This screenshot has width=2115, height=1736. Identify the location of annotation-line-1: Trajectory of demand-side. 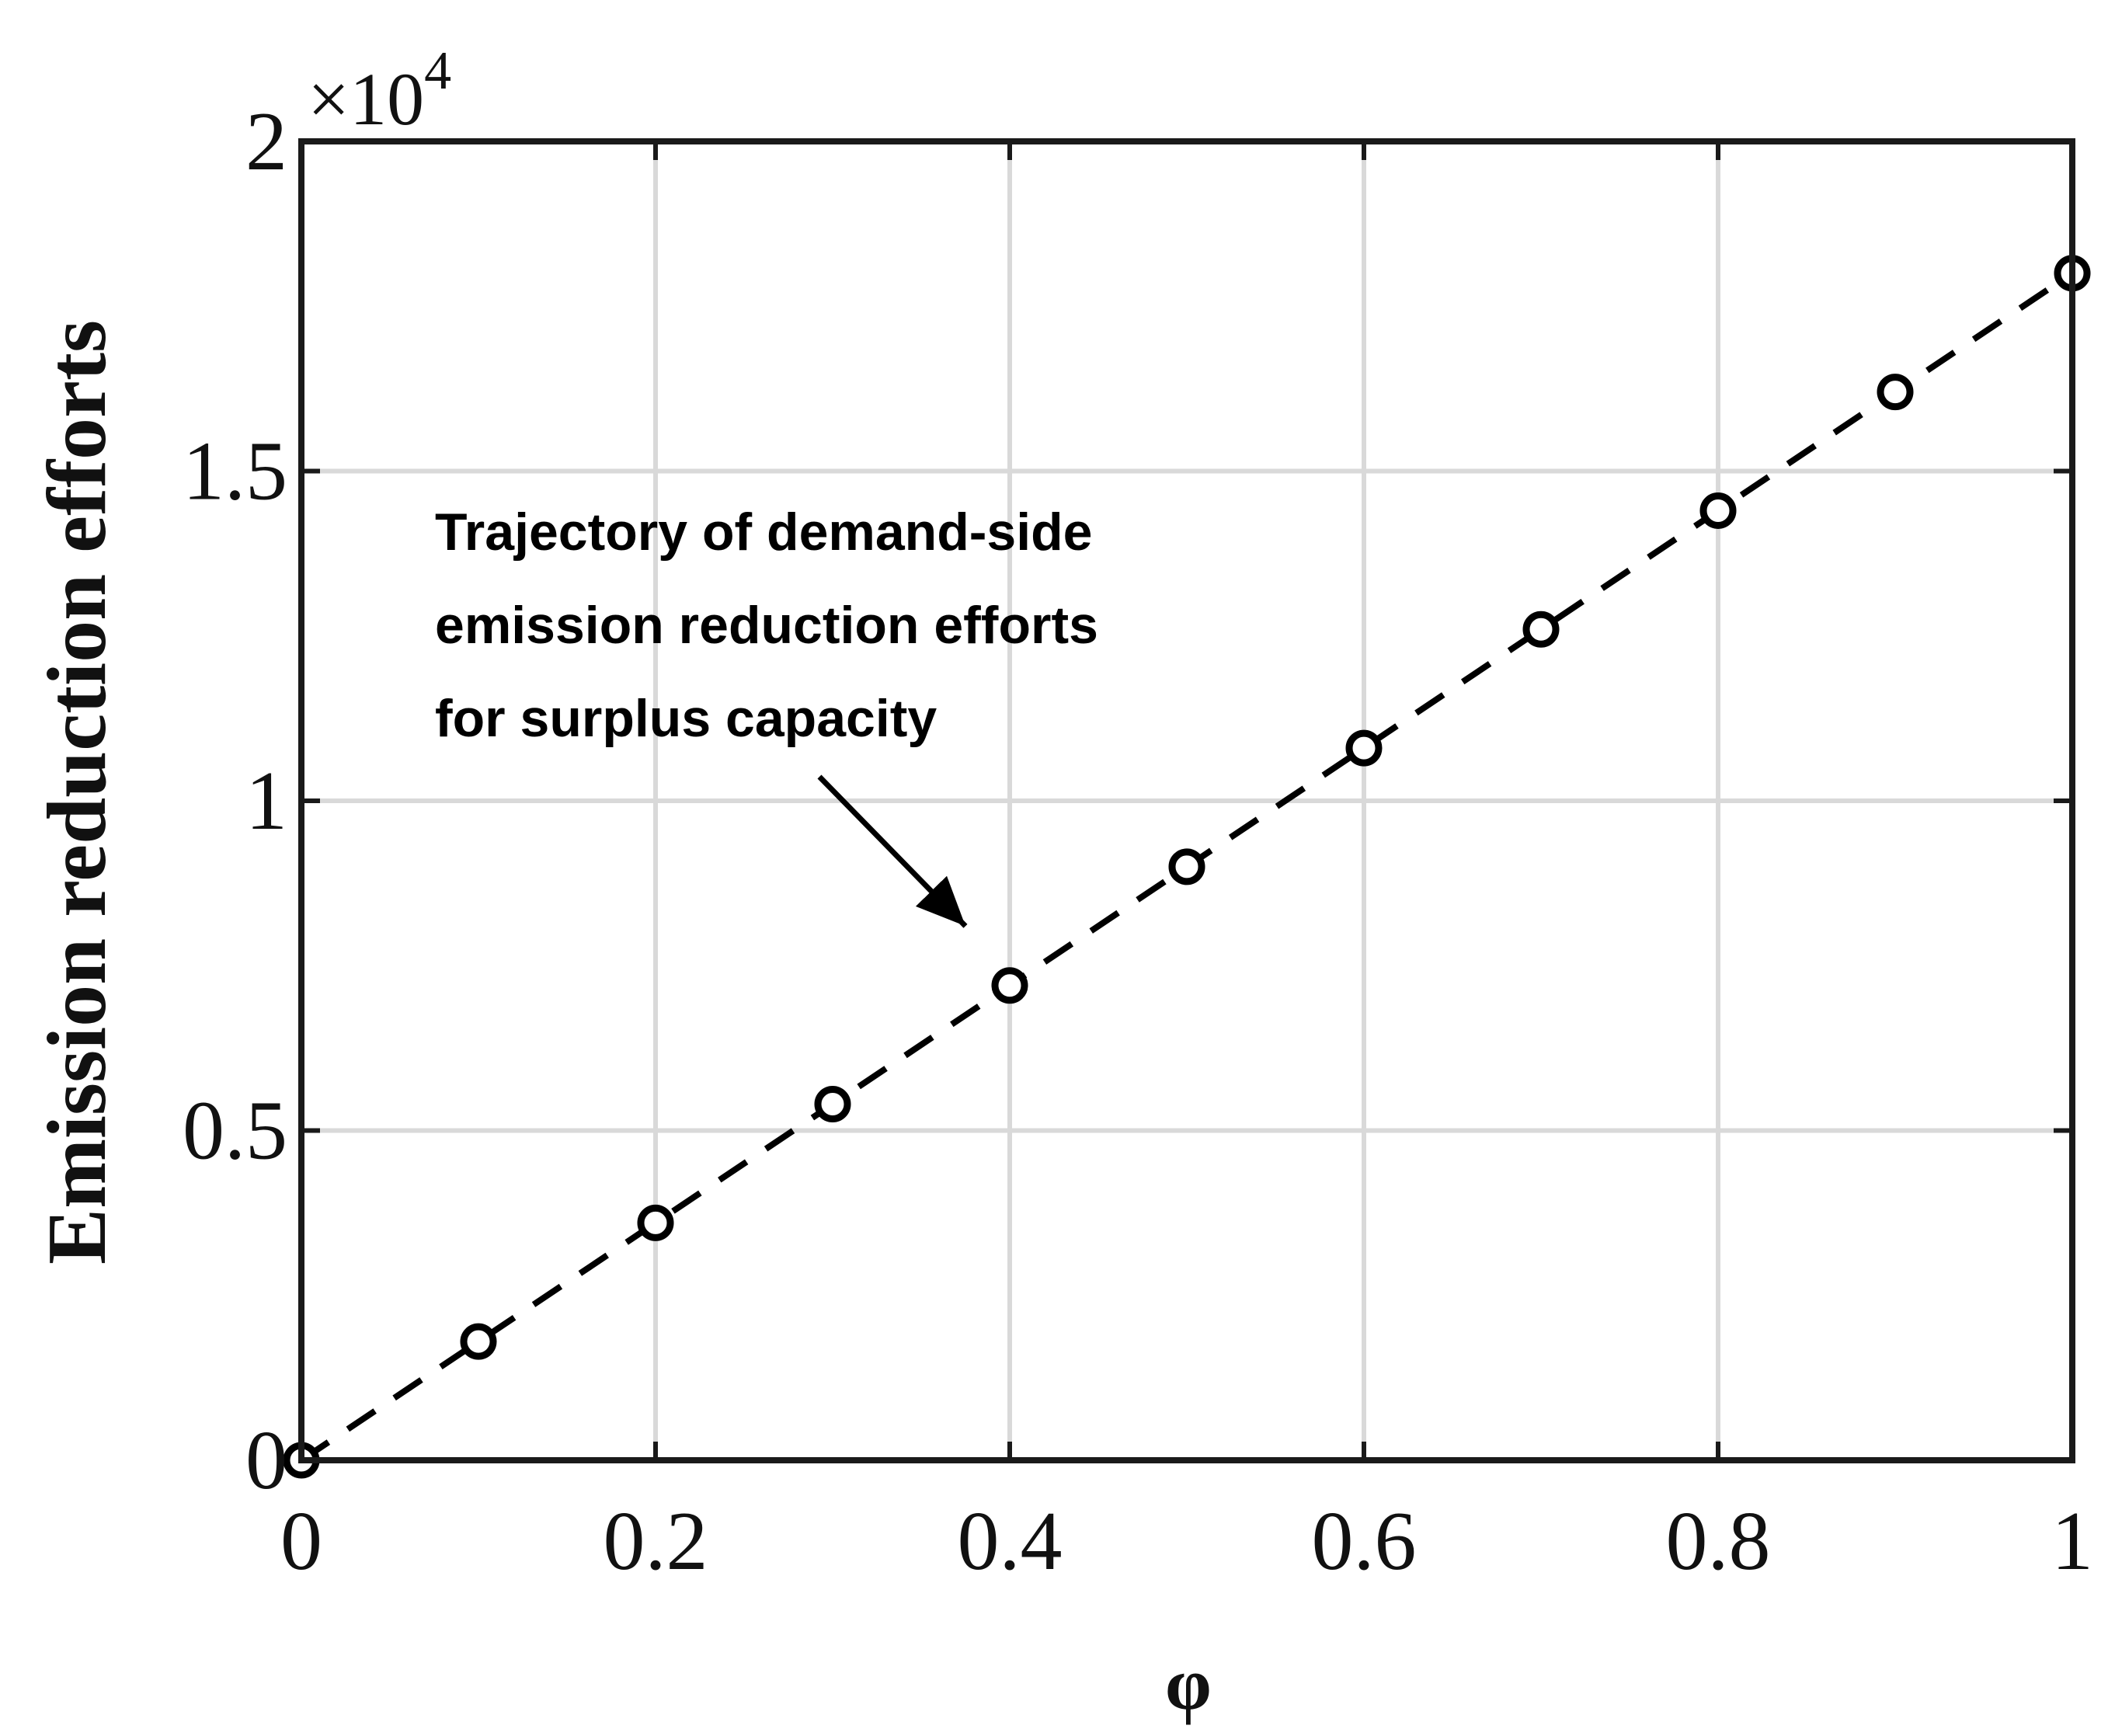
(763, 532).